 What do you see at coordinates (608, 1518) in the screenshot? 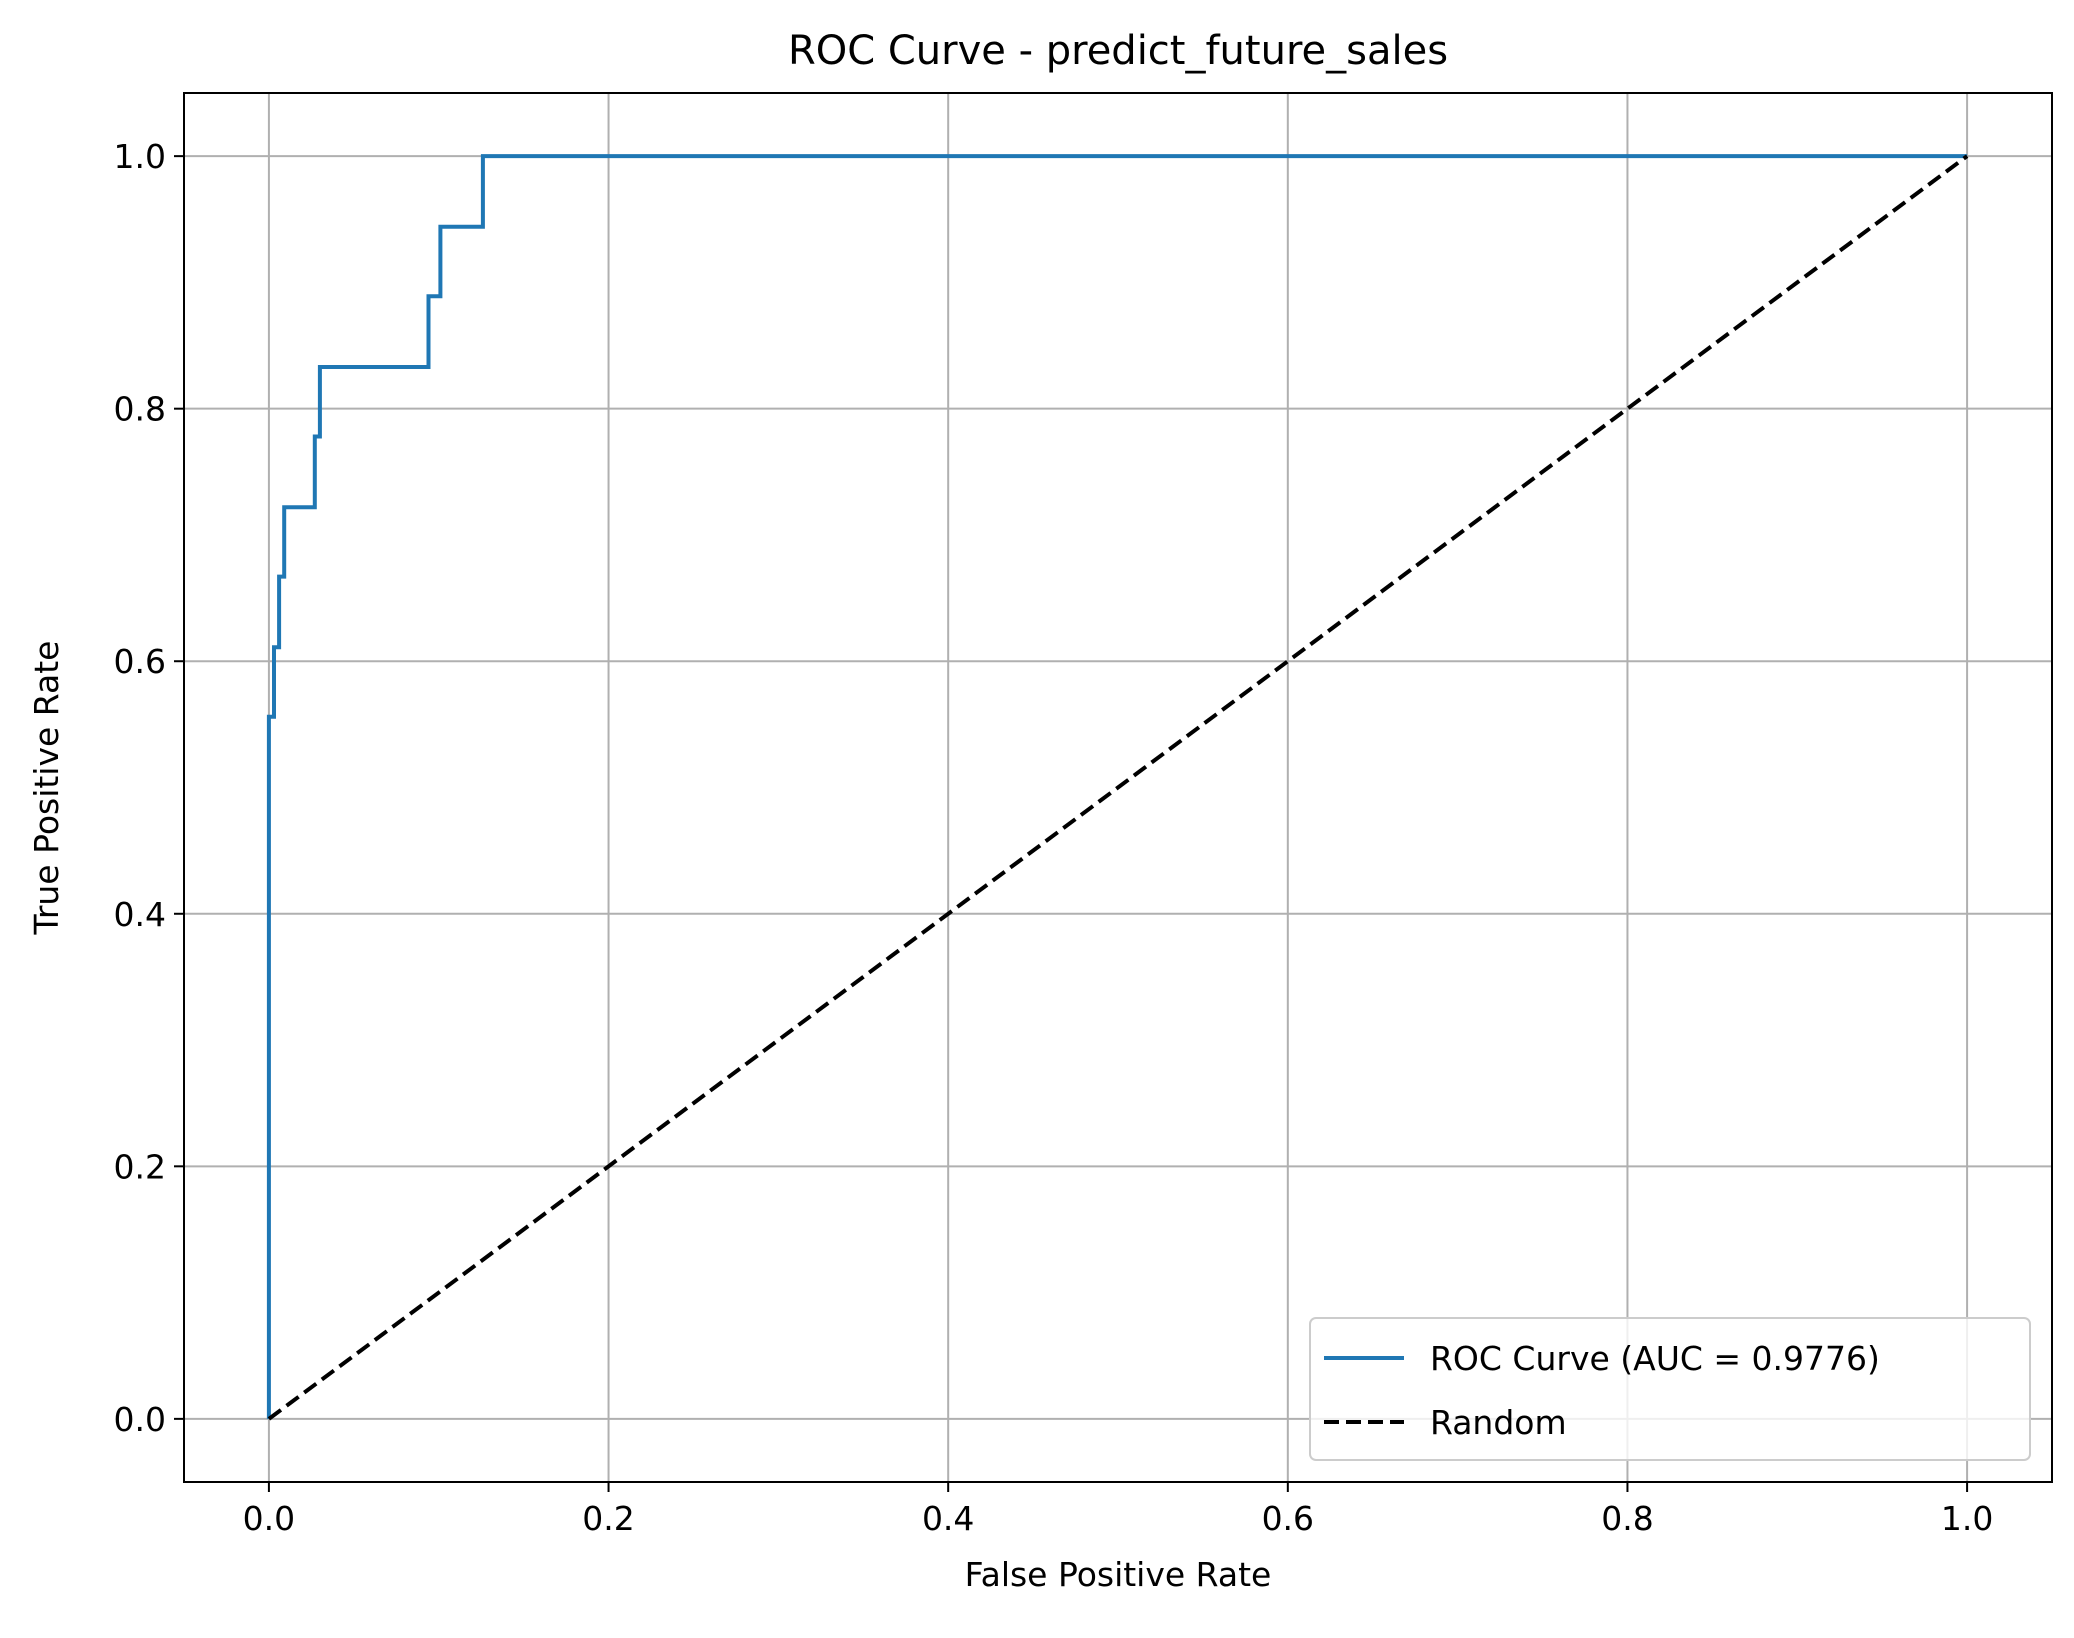
I see `x-tick-label: 0.2` at bounding box center [608, 1518].